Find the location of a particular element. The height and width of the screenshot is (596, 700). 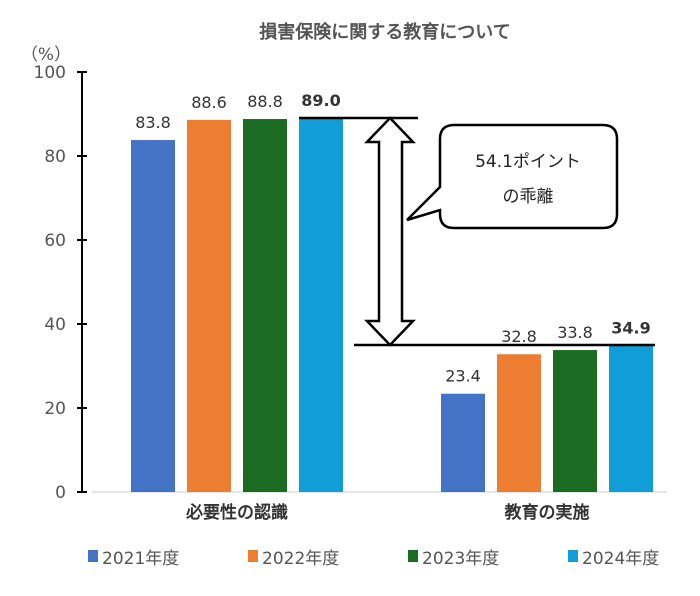

legend-item: 2023年度 is located at coordinates (453, 559).